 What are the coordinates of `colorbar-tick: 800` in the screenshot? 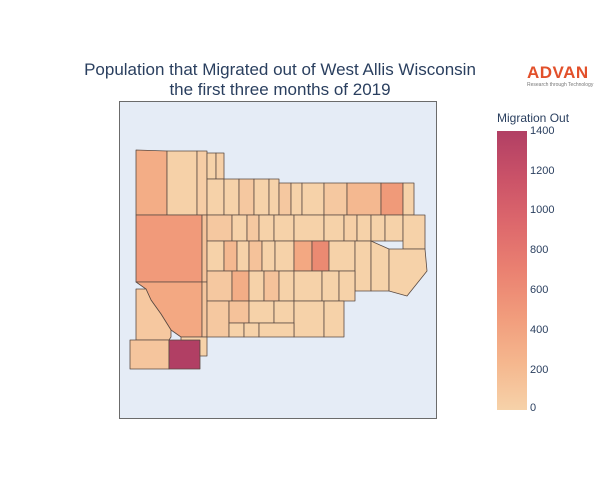 It's located at (539, 250).